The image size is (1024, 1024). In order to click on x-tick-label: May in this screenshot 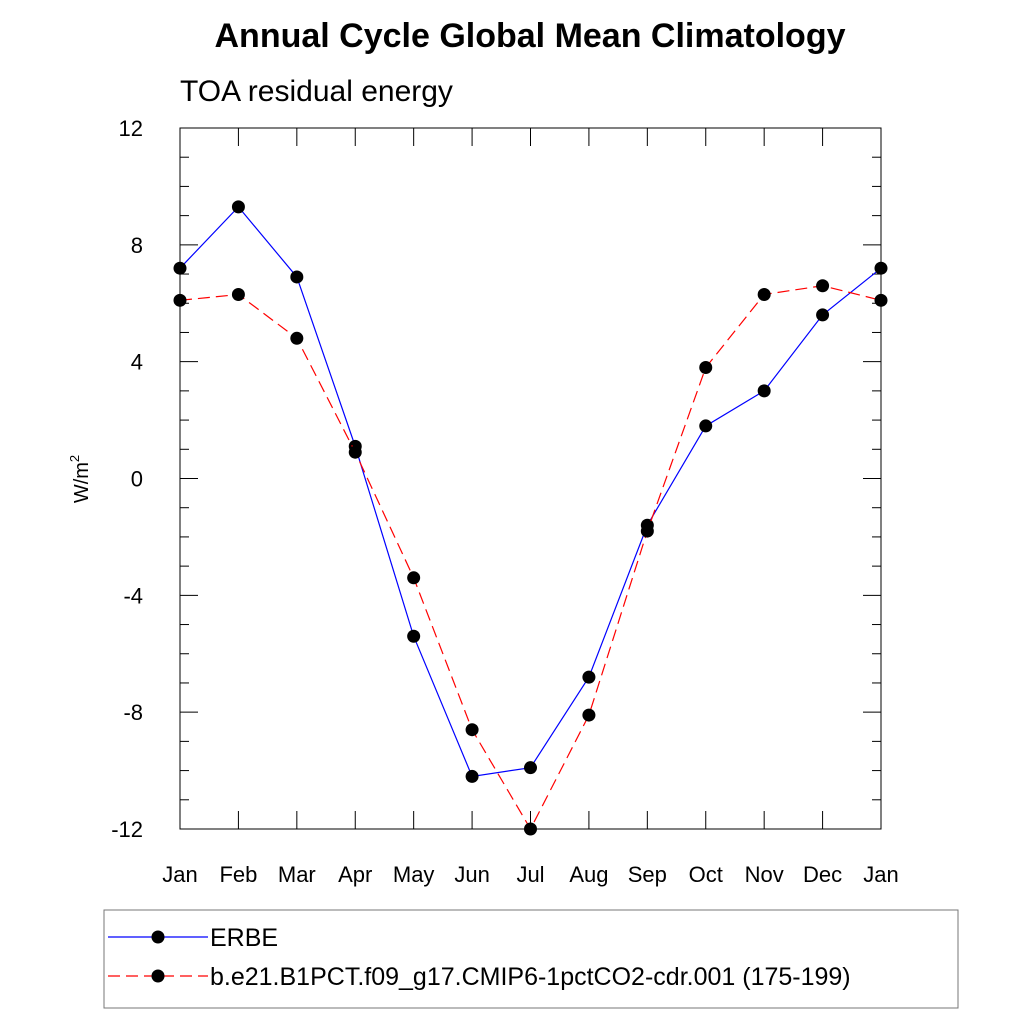, I will do `click(414, 874)`.